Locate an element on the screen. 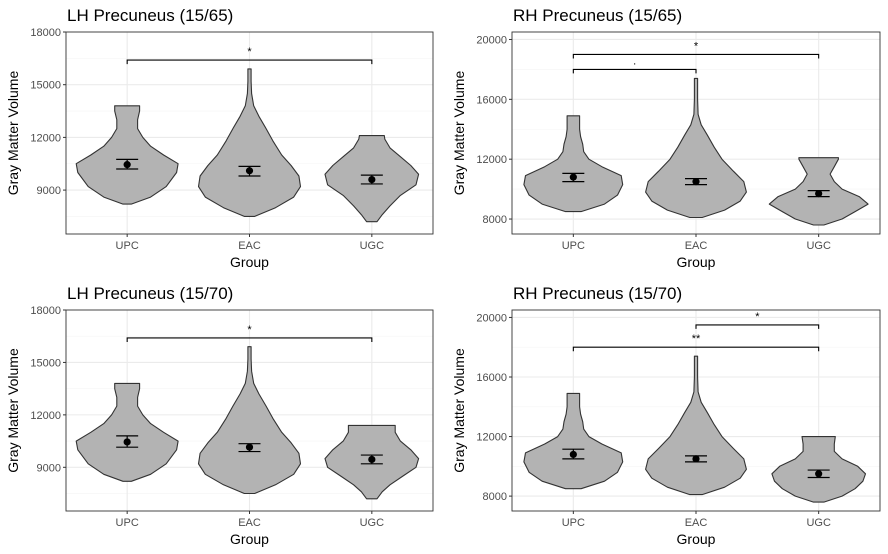 The image size is (888, 554). violin-ugc is located at coordinates (819, 469).